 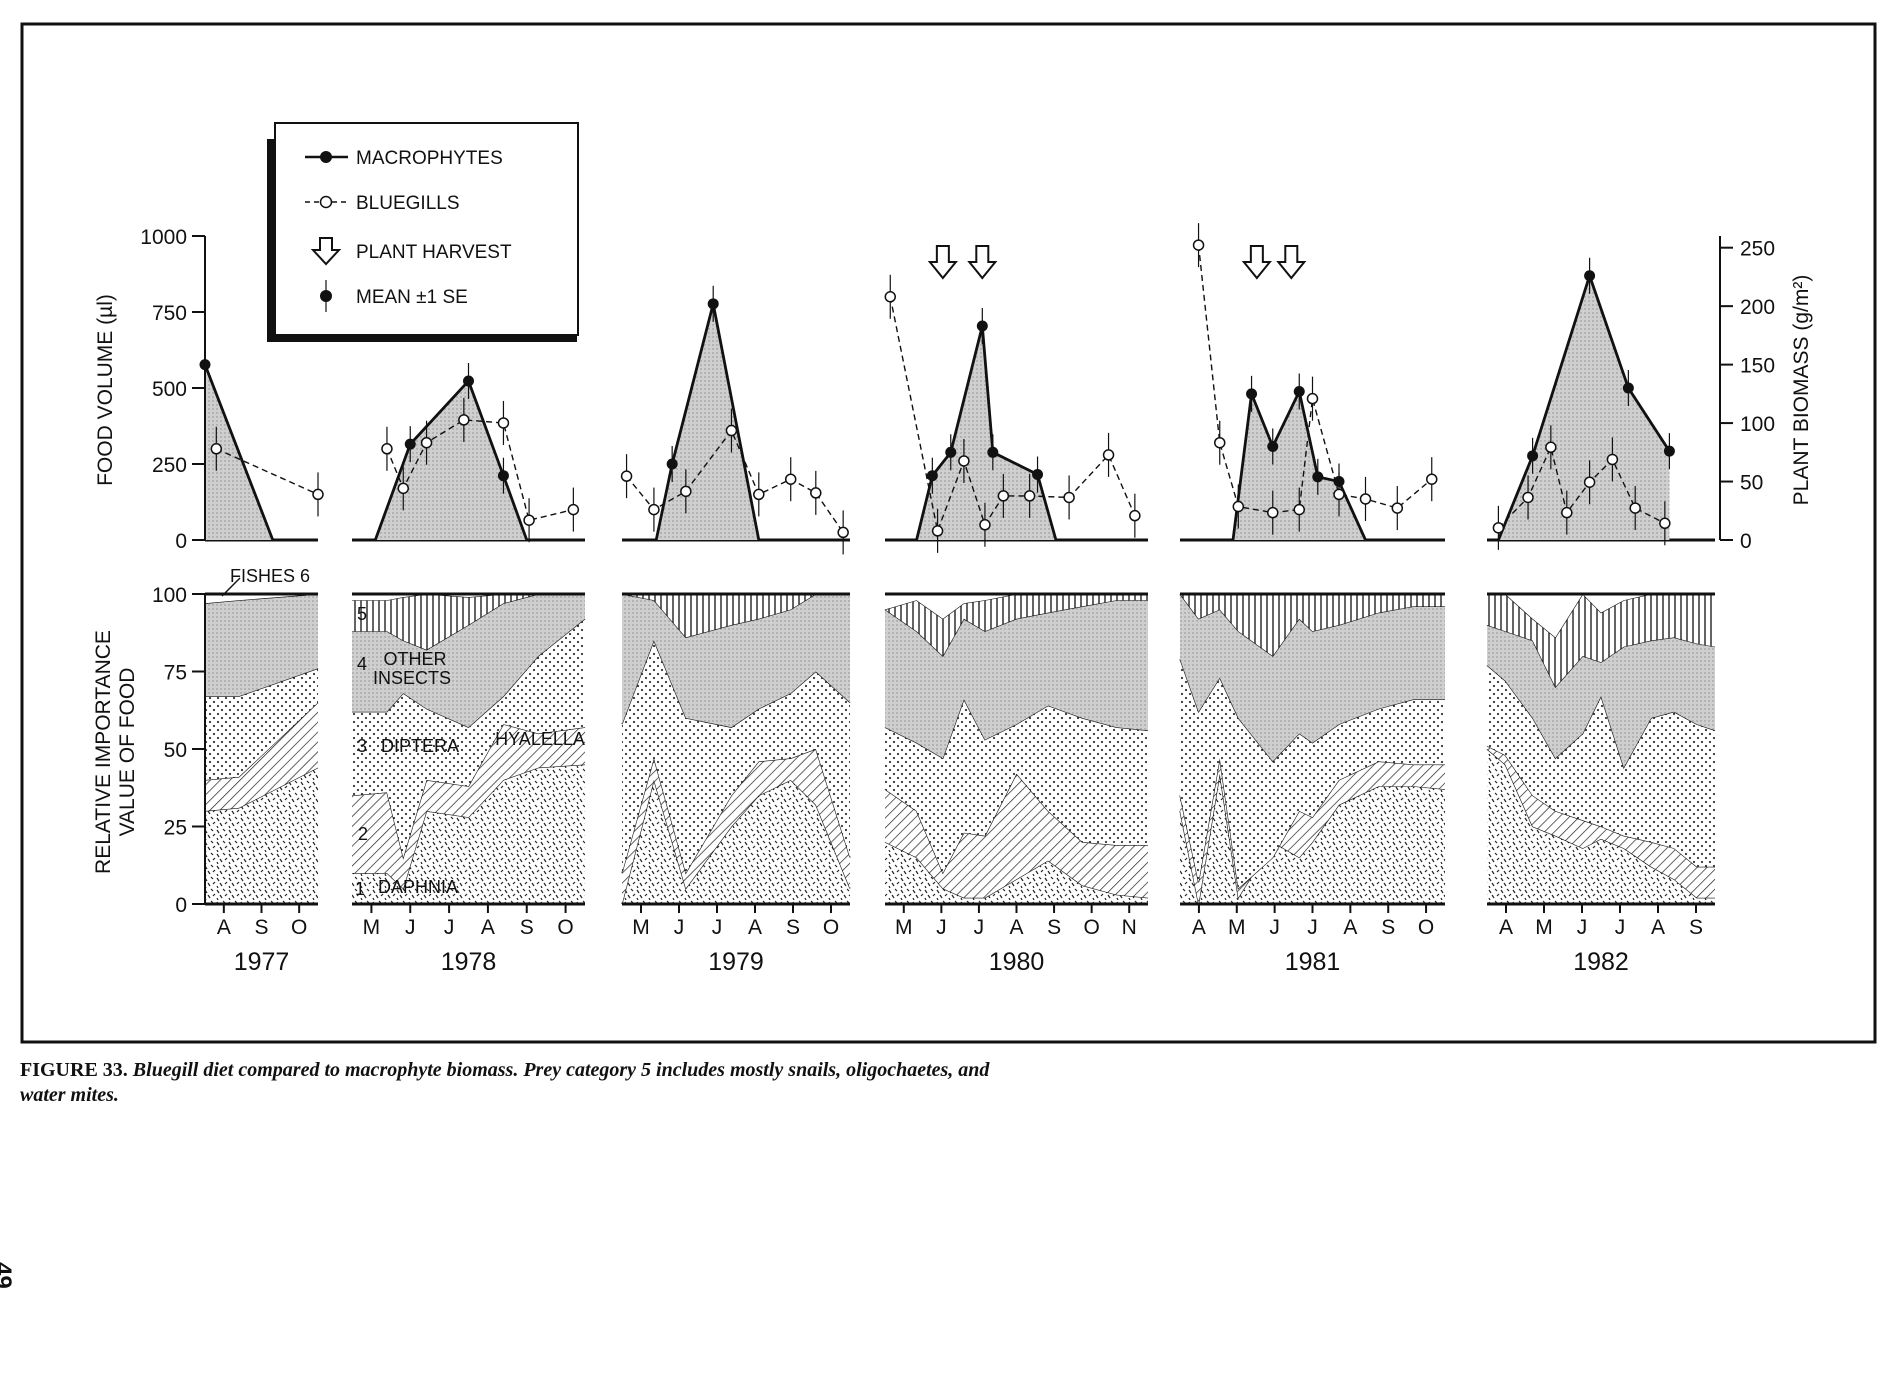 What do you see at coordinates (1751, 483) in the screenshot?
I see `upper-right-tick-label: 50` at bounding box center [1751, 483].